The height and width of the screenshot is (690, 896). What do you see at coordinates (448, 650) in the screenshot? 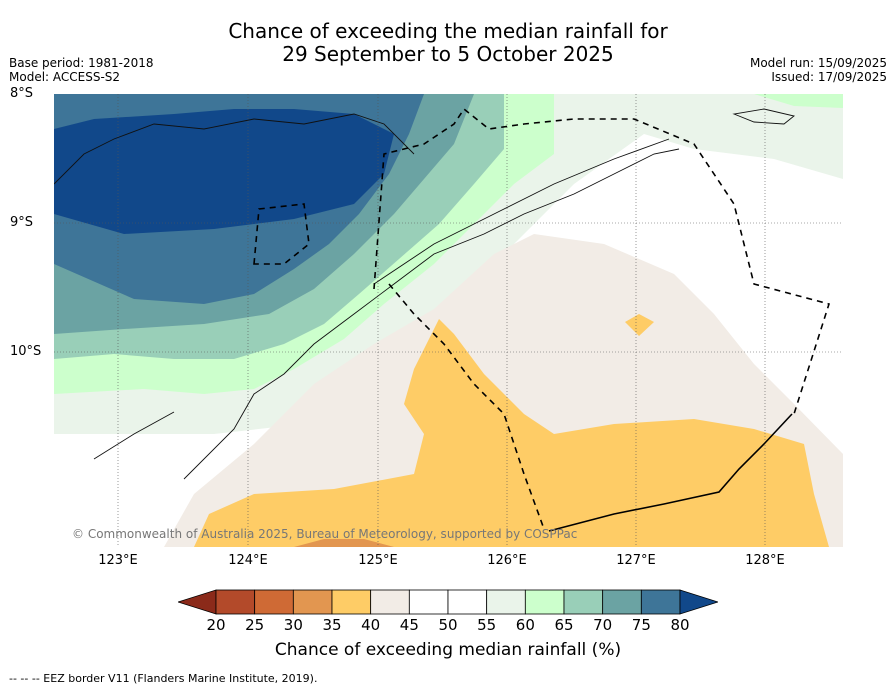
I see `colorbar-title: Chance of exceeding median rainfall (%)` at bounding box center [448, 650].